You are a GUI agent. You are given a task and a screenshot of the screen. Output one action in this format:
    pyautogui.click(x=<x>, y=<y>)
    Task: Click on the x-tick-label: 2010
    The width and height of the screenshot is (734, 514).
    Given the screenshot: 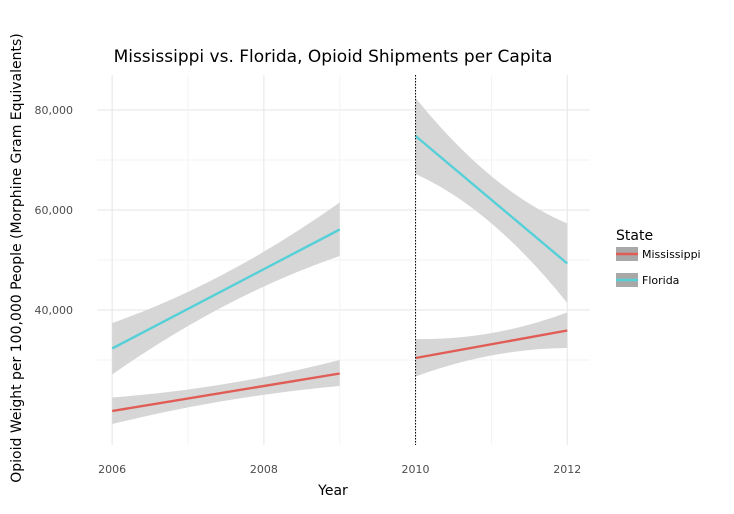 What is the action you would take?
    pyautogui.click(x=416, y=469)
    